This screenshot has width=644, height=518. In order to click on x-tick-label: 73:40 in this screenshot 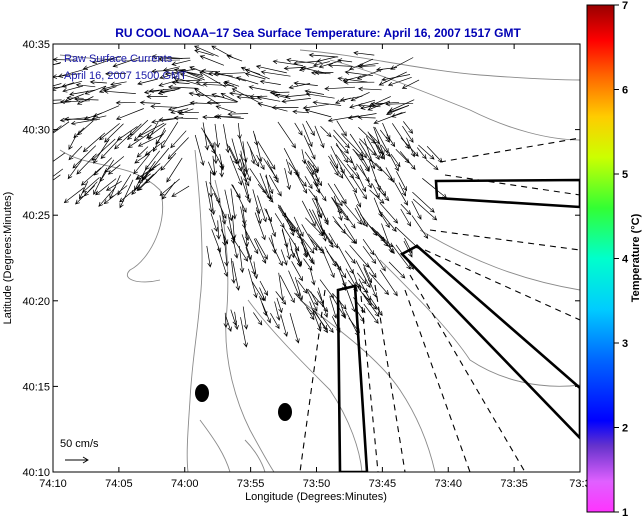, I will do `click(448, 484)`.